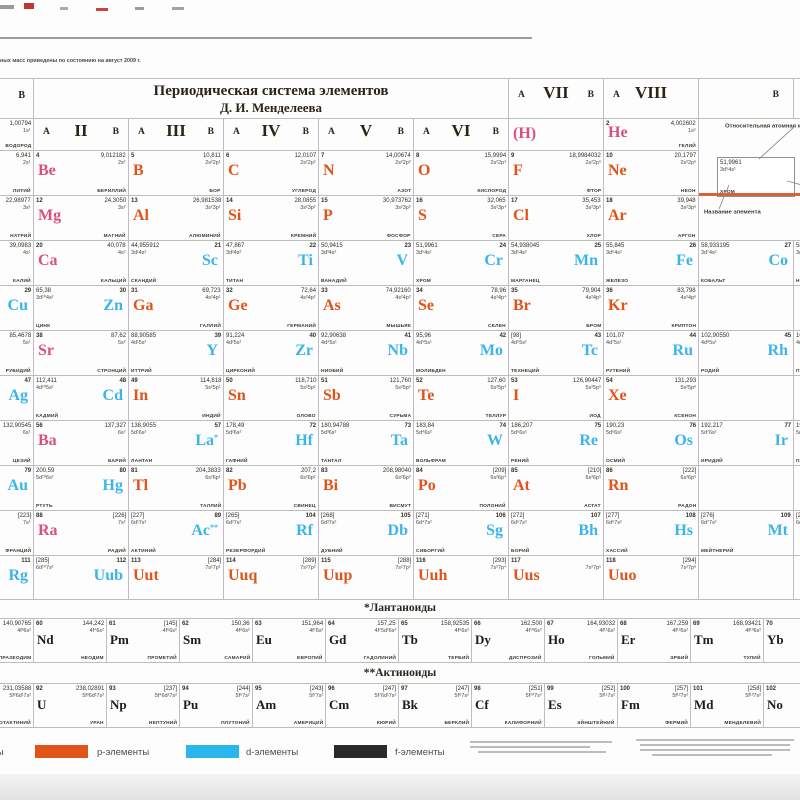 The width and height of the screenshot is (800, 800). I want to click on element-symbol: Bk, so click(410, 704).